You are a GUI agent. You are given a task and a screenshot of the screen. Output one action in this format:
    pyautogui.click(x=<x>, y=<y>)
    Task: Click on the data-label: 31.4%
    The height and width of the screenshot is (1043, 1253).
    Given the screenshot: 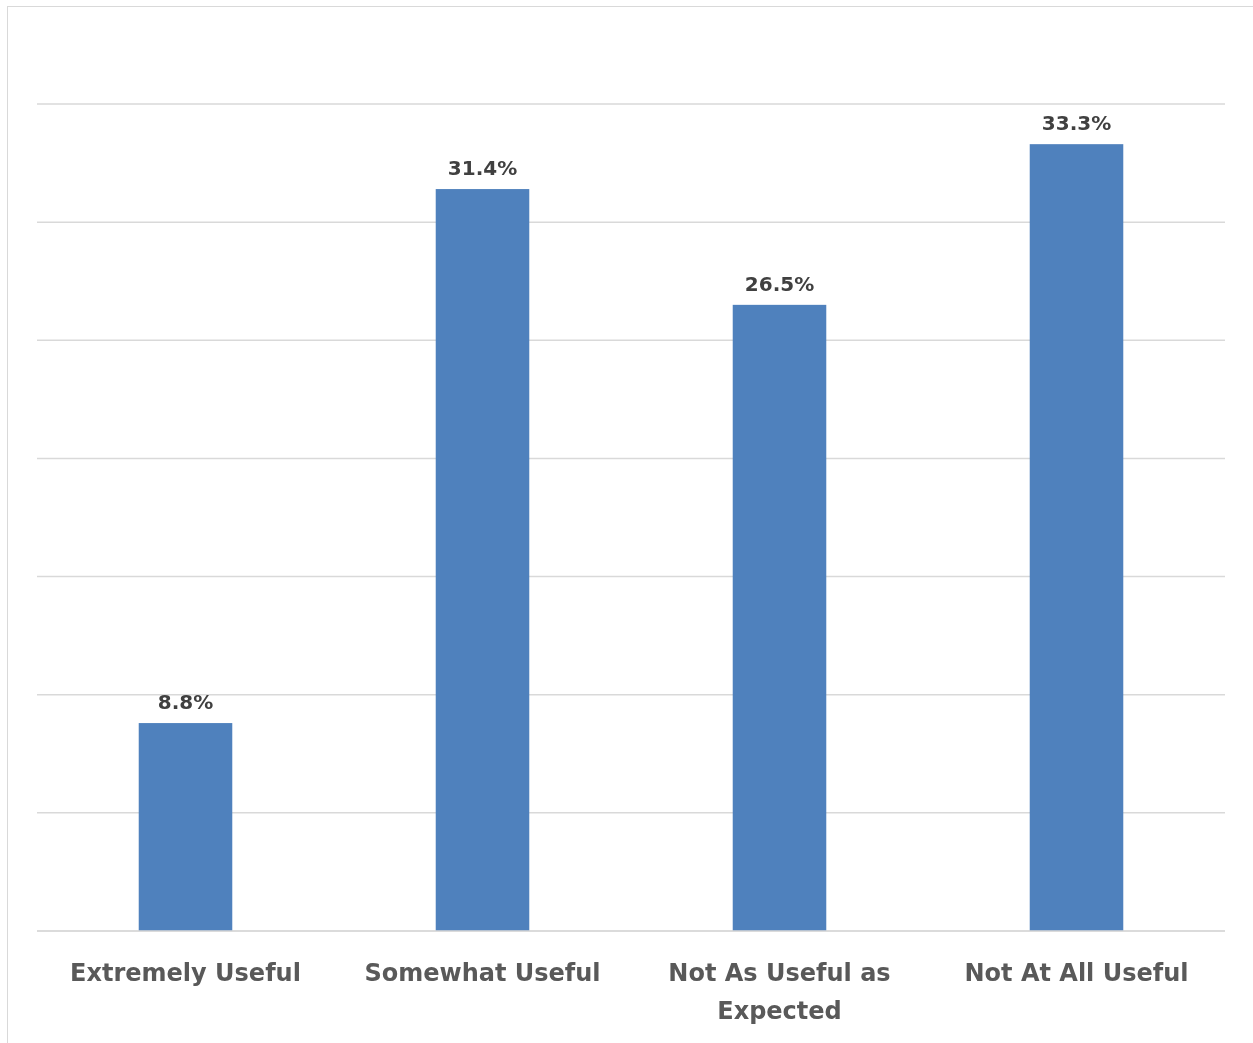 What is the action you would take?
    pyautogui.click(x=482, y=168)
    